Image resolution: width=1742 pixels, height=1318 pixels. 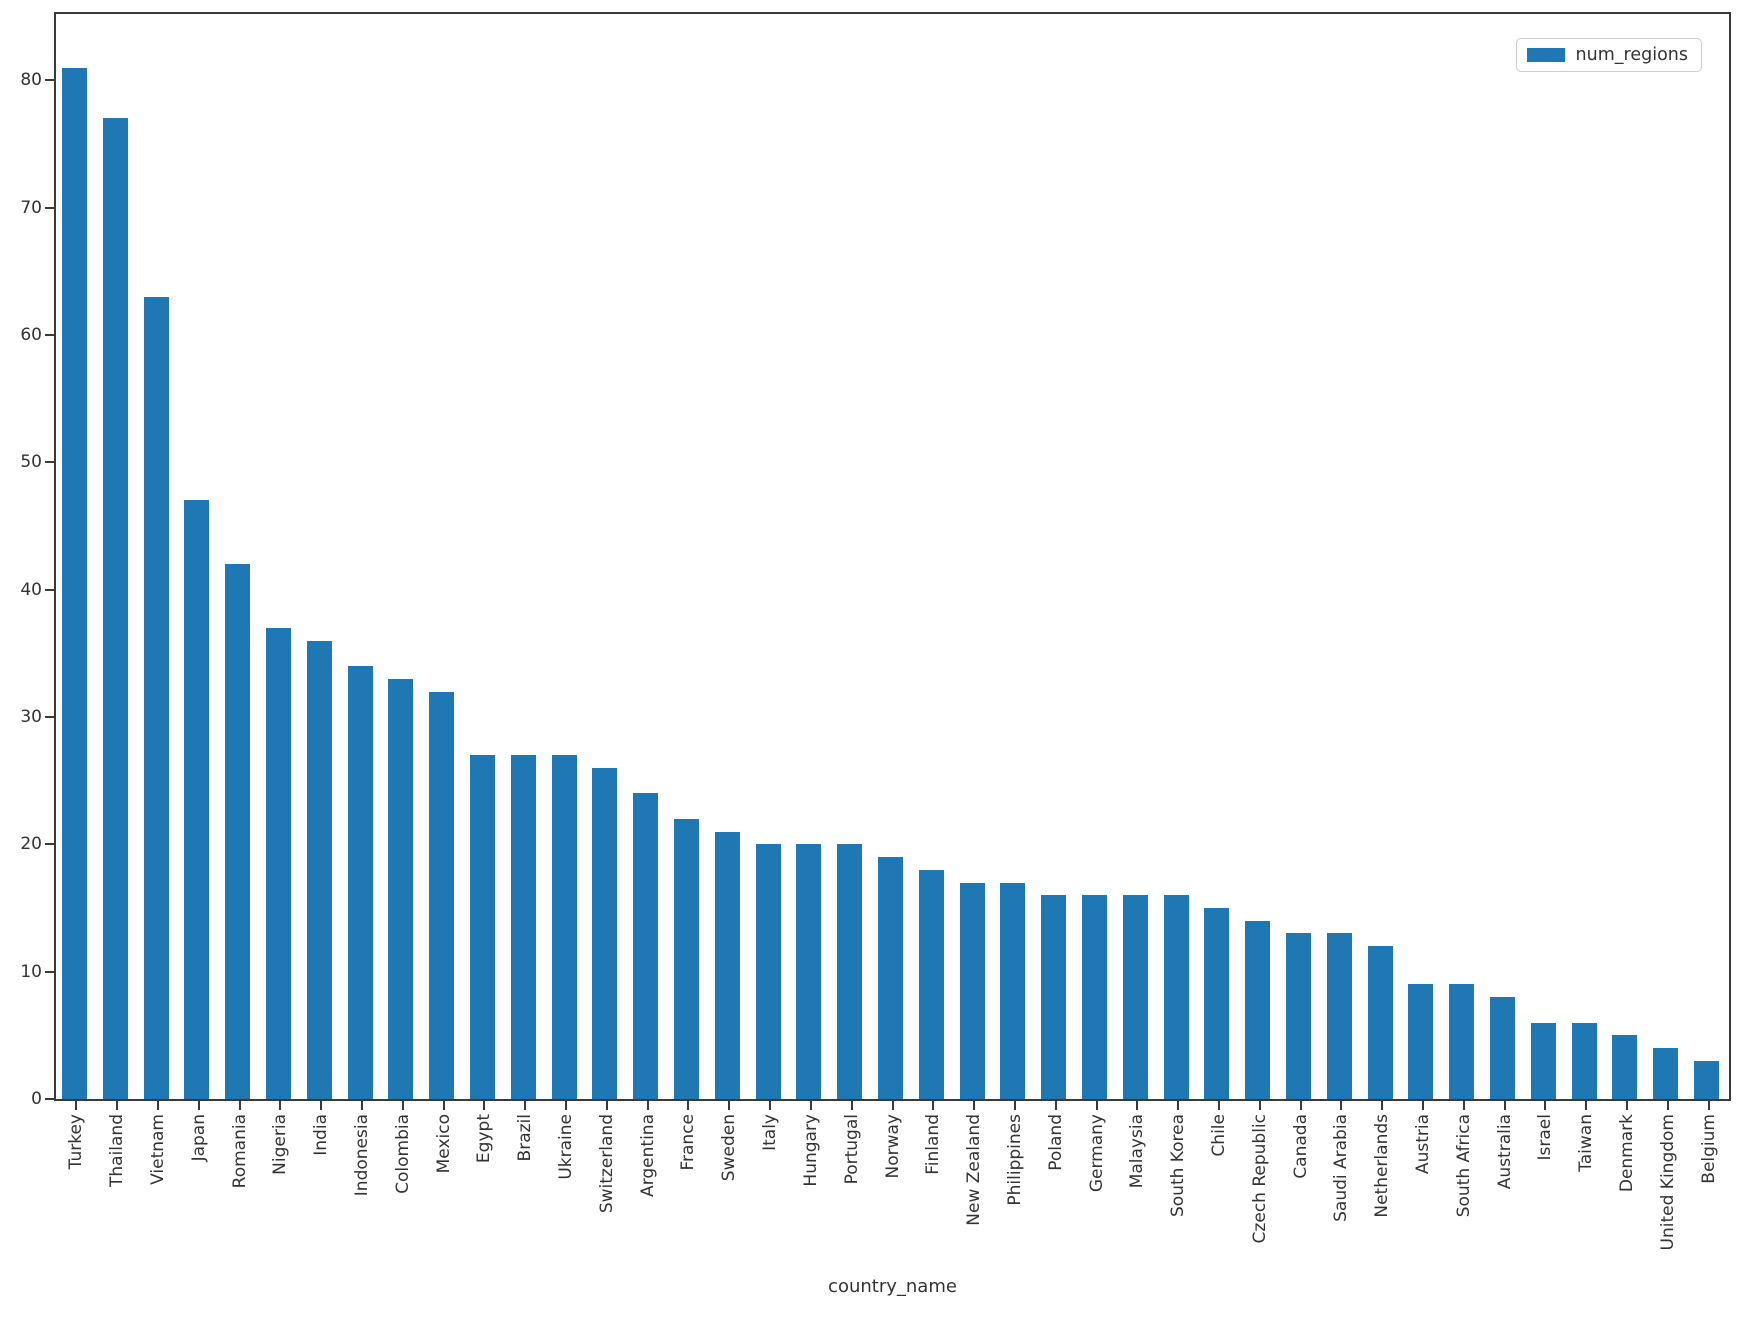 What do you see at coordinates (768, 971) in the screenshot?
I see `bar-italy` at bounding box center [768, 971].